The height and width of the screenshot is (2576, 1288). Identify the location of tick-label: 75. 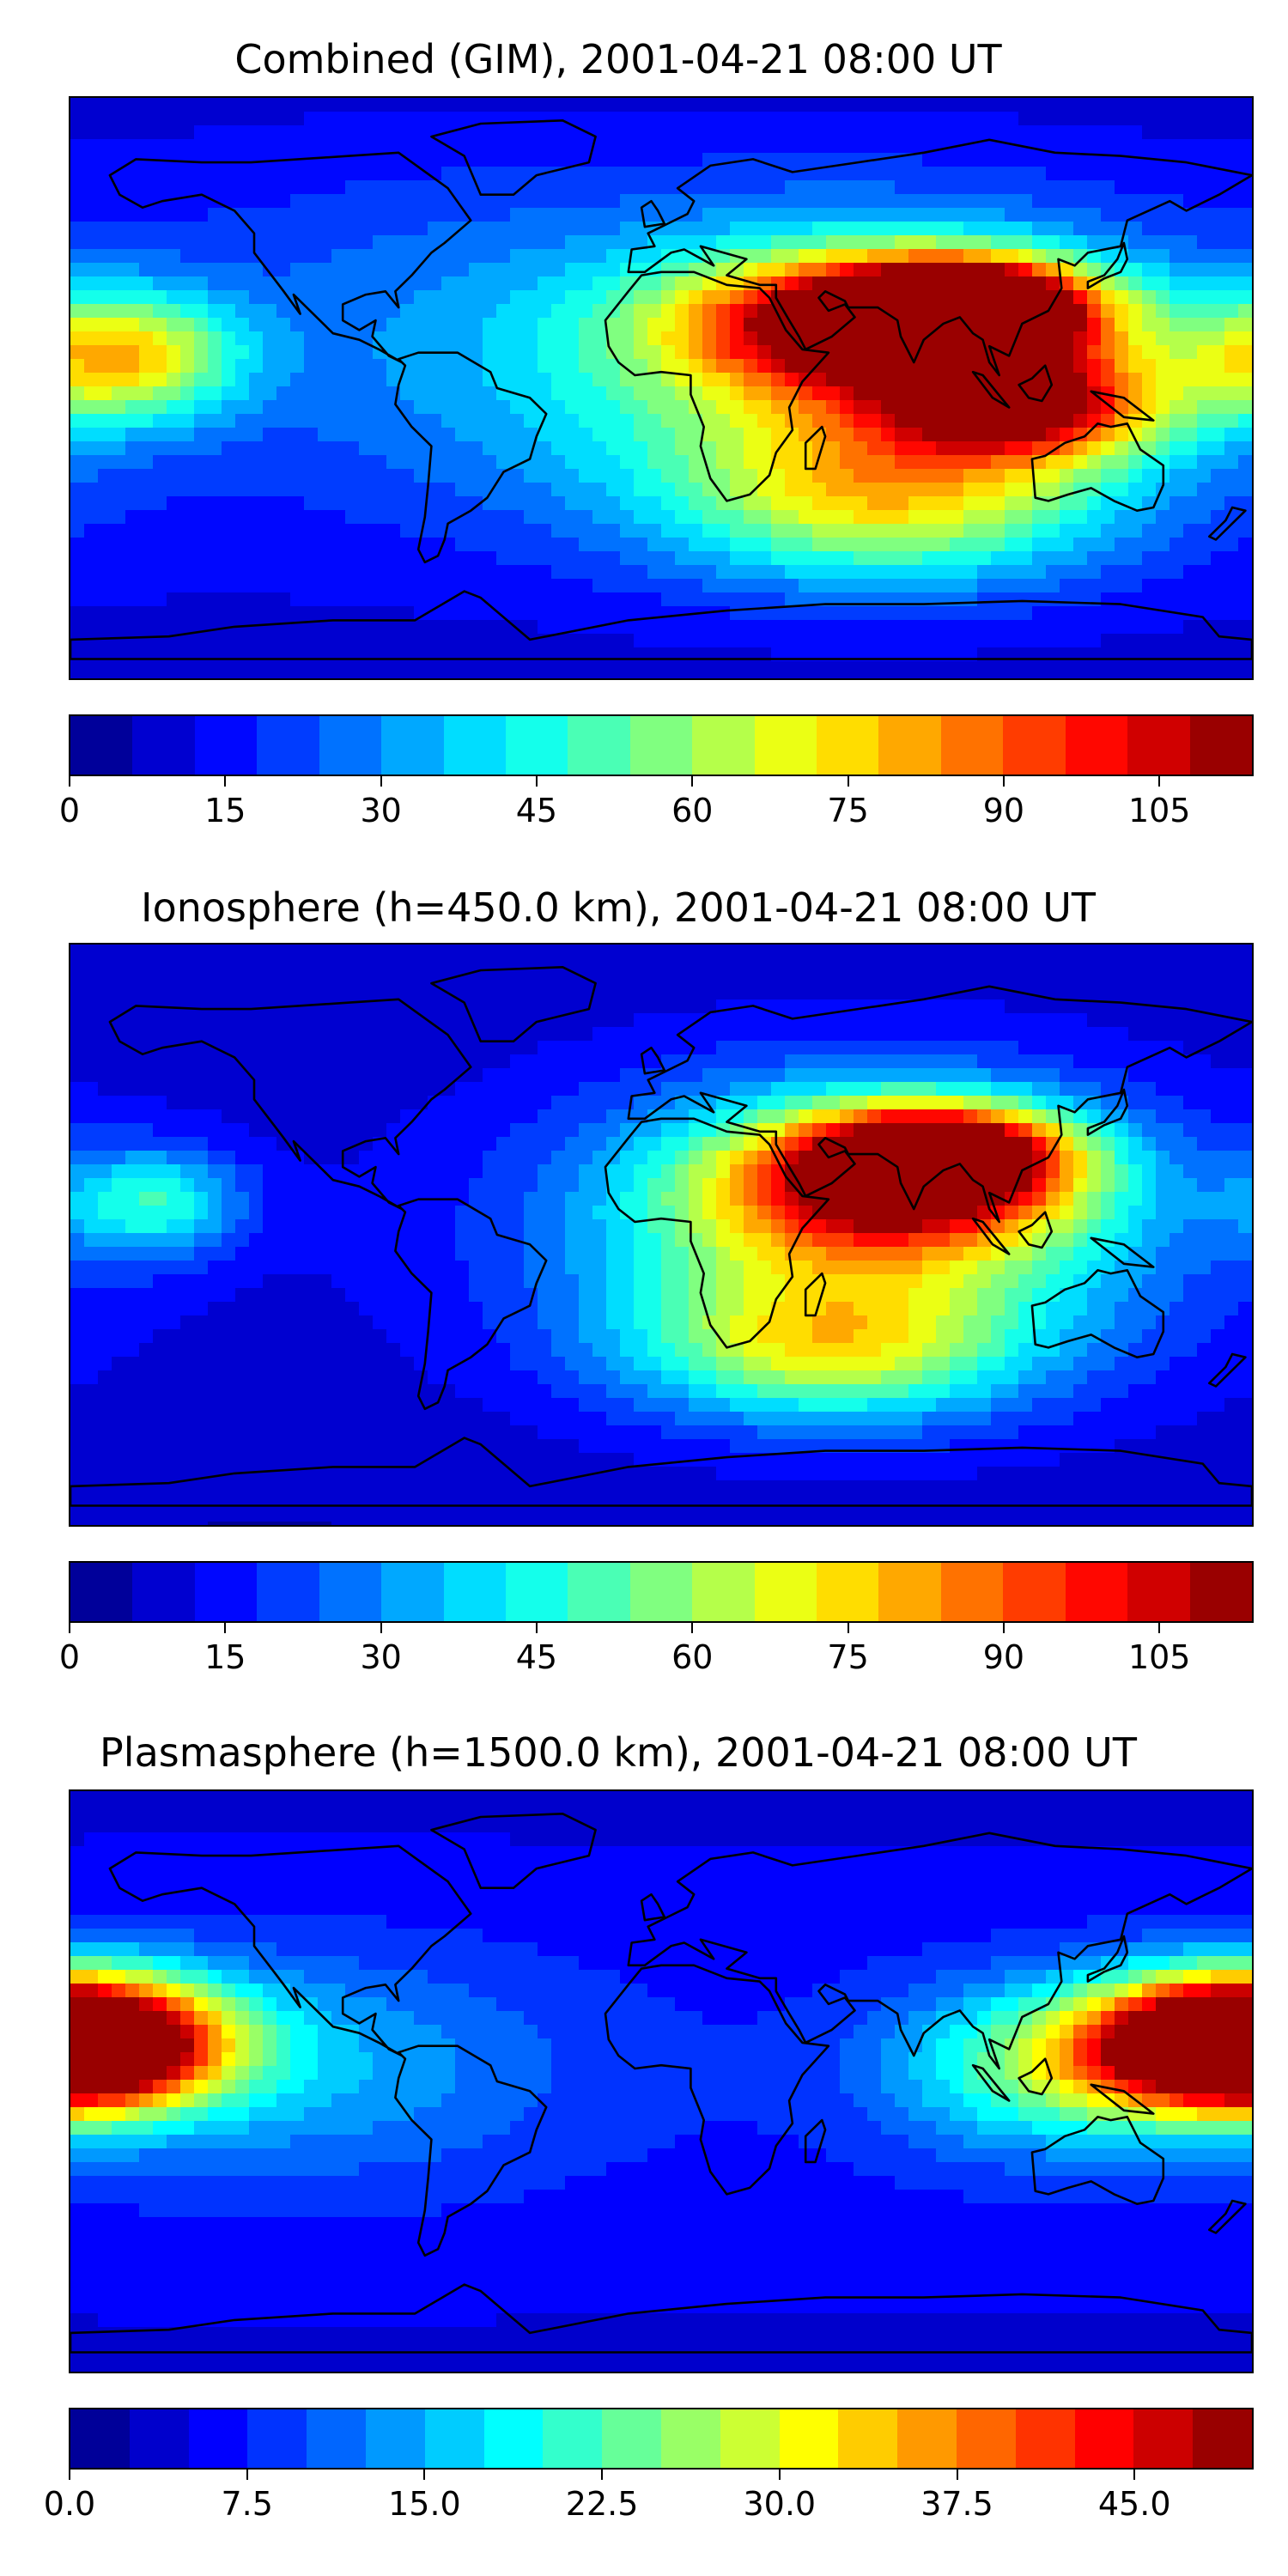
(848, 1657).